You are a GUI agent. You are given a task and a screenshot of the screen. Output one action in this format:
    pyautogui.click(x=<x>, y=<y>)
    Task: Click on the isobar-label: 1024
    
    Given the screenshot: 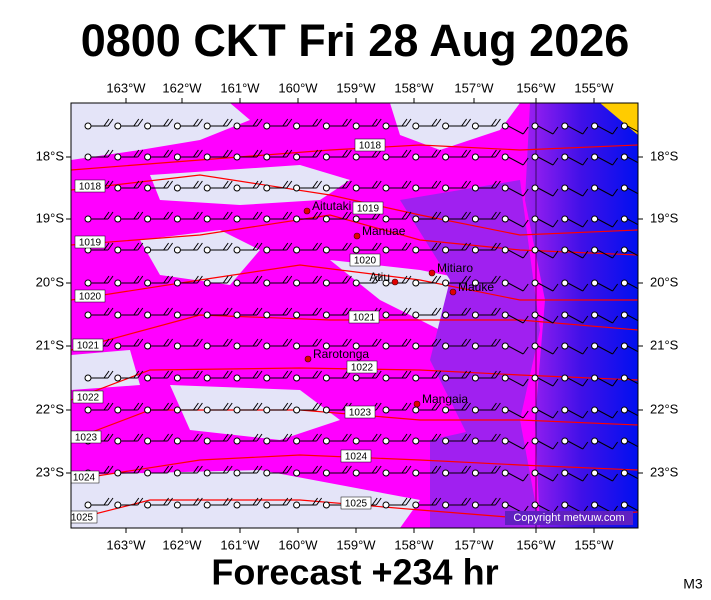 What is the action you would take?
    pyautogui.click(x=84, y=478)
    